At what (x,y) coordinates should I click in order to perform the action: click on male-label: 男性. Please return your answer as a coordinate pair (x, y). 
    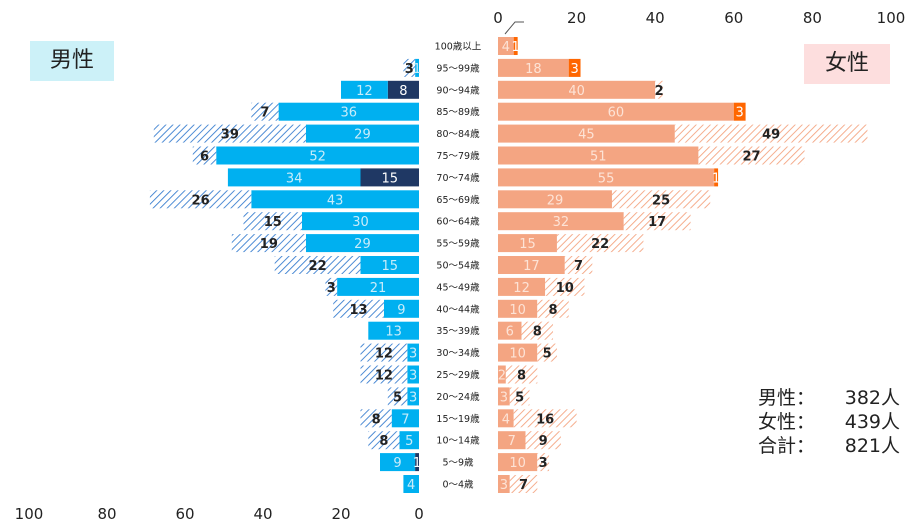
    Looking at the image, I should click on (72, 61).